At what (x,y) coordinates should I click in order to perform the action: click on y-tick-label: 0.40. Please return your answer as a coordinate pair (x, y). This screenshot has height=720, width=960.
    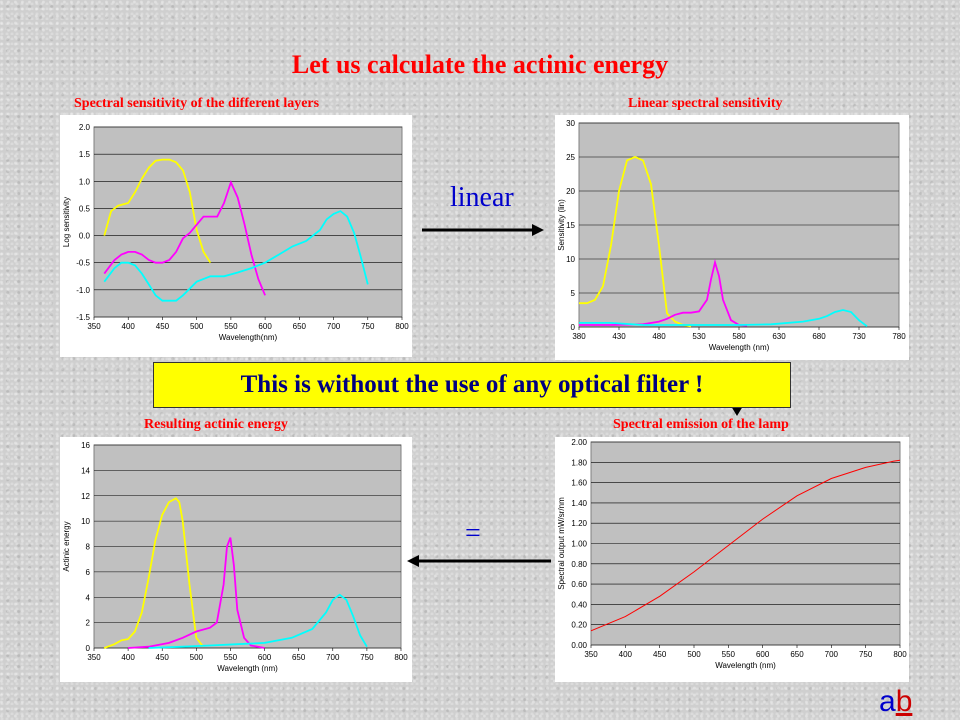
    Looking at the image, I should click on (579, 604).